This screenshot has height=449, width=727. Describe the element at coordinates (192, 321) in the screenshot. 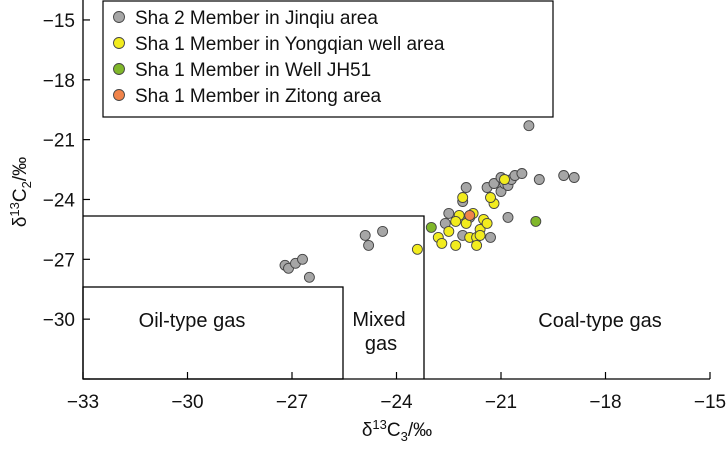

I see `oil-type-gas-label: Oil-type gas` at that location.